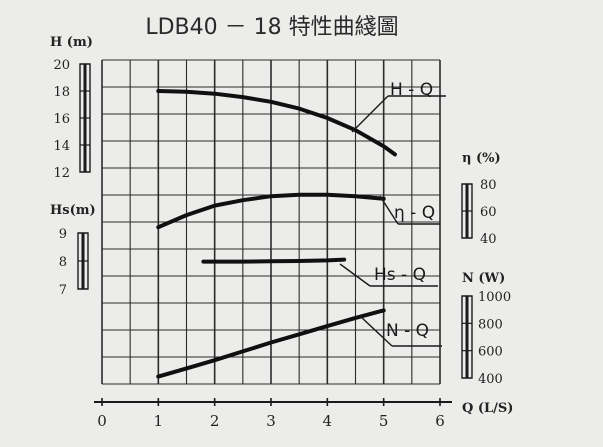 The width and height of the screenshot is (603, 447). Describe the element at coordinates (488, 239) in the screenshot. I see `axis-tick-label-eta: 40` at that location.